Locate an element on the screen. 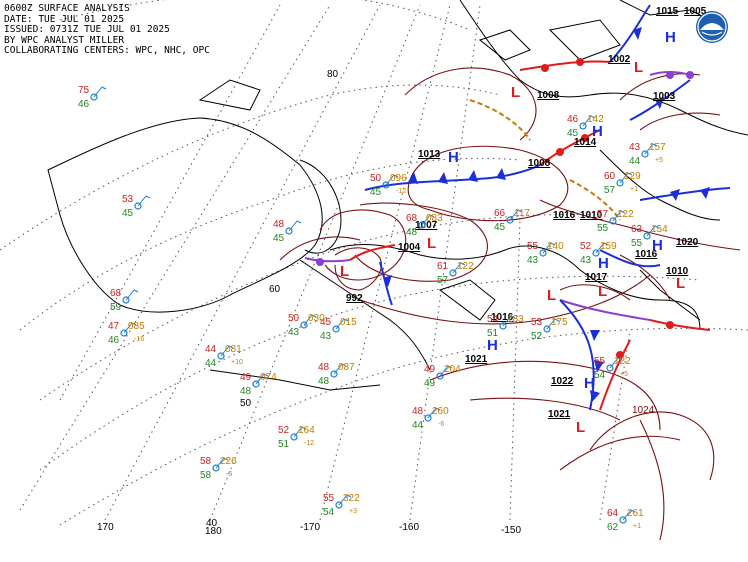 The width and height of the screenshot is (748, 562). station-dewpoint: 46 is located at coordinates (84, 104).